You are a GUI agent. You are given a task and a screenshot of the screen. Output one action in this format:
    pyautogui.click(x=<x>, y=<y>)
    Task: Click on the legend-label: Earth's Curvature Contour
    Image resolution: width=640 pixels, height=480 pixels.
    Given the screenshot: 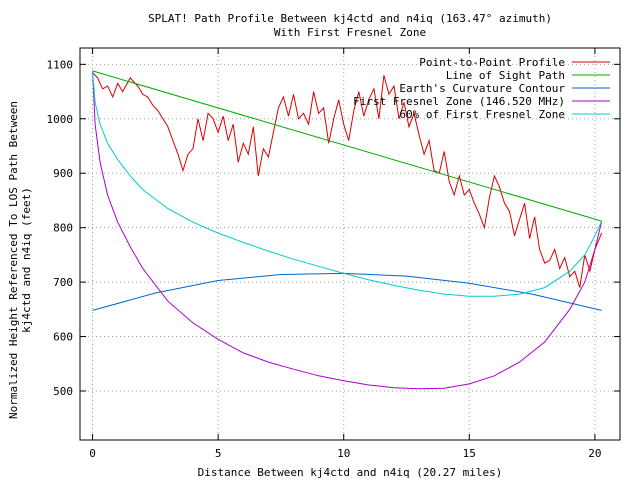 What is the action you would take?
    pyautogui.click(x=482, y=88)
    